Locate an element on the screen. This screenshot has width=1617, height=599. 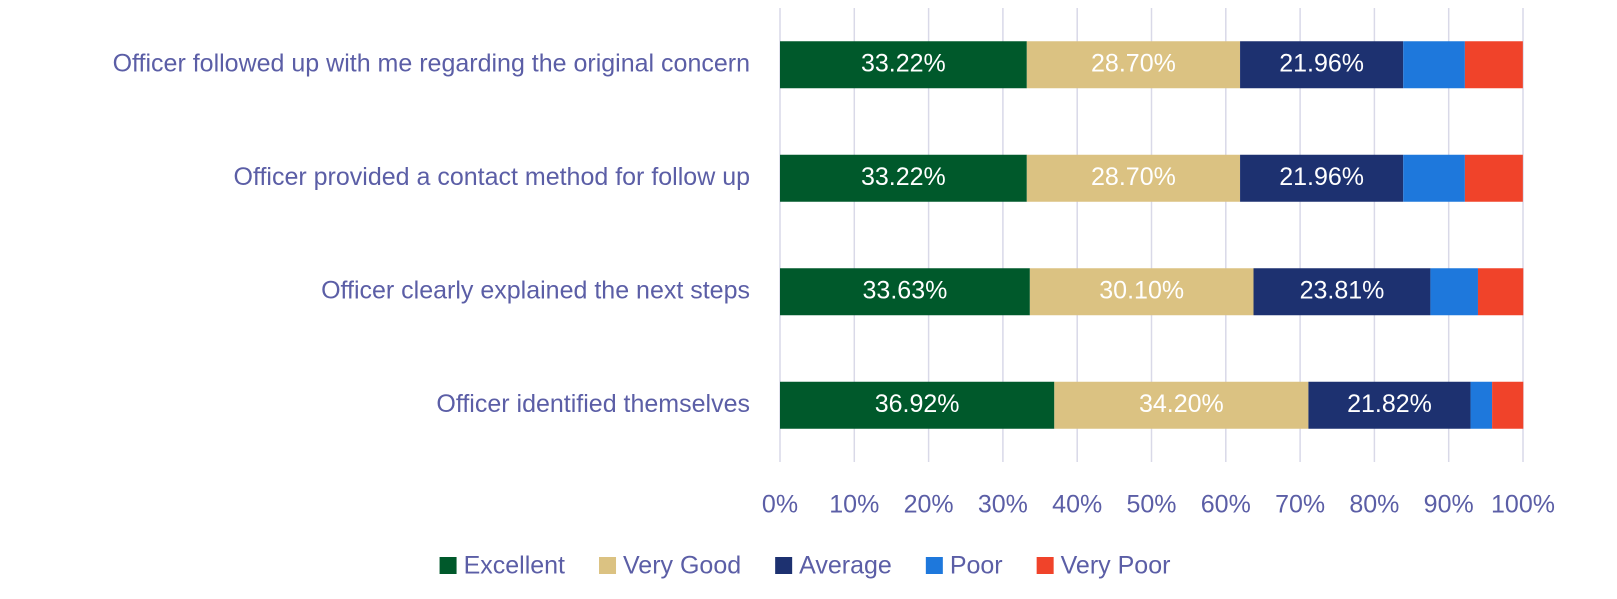
x-tick-label: 100% is located at coordinates (1523, 505).